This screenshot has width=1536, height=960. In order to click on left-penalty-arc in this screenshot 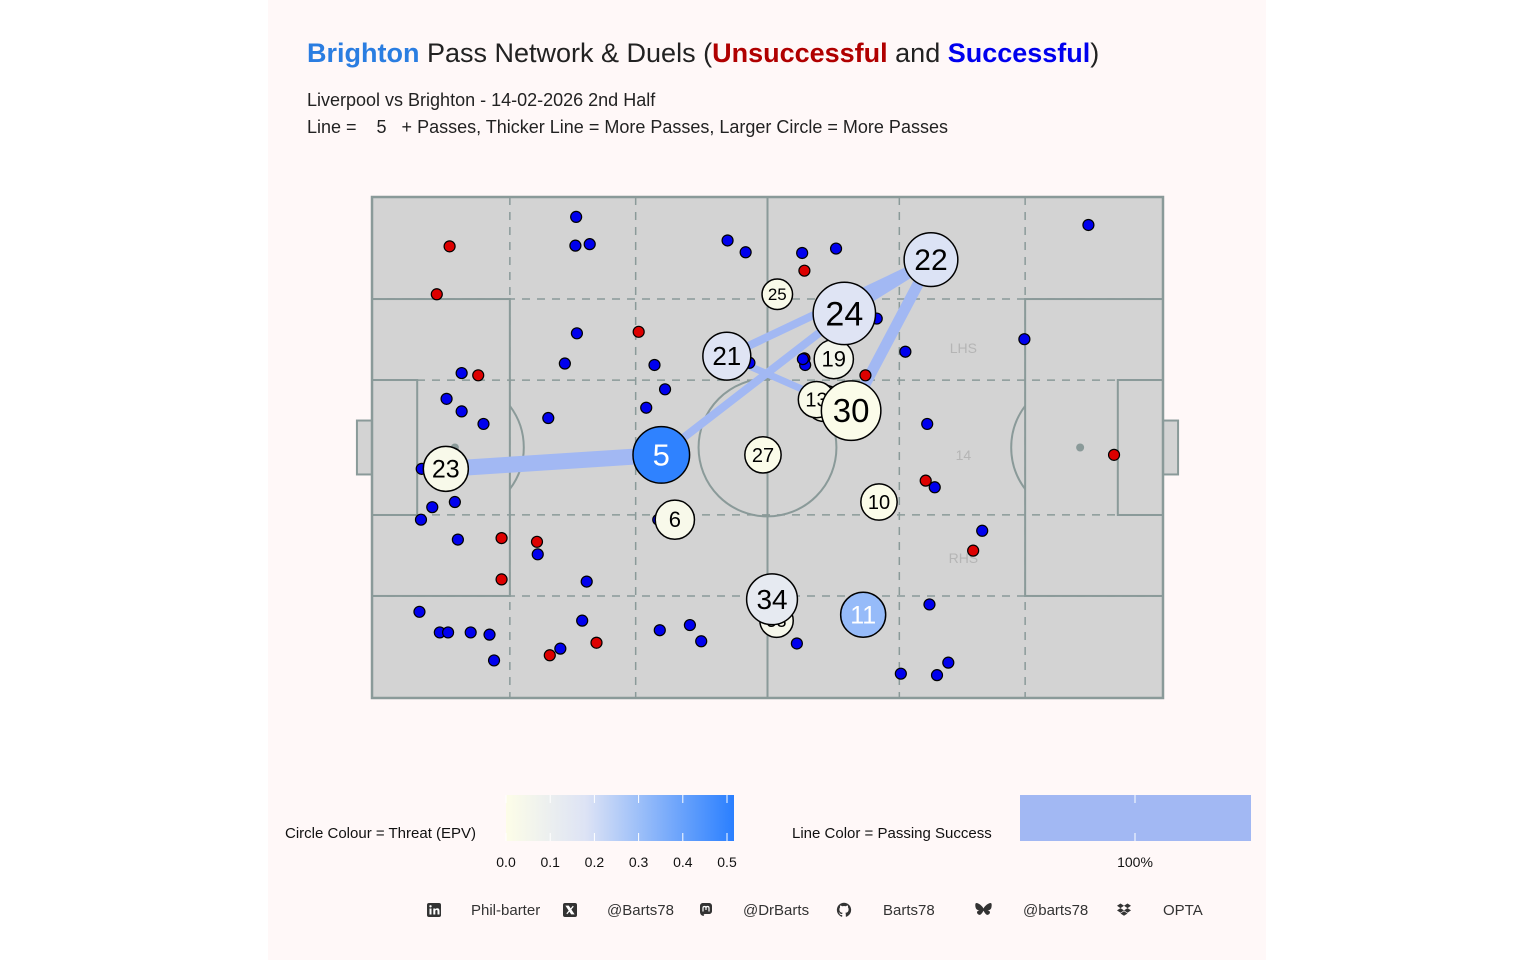, I will do `click(517, 447)`.